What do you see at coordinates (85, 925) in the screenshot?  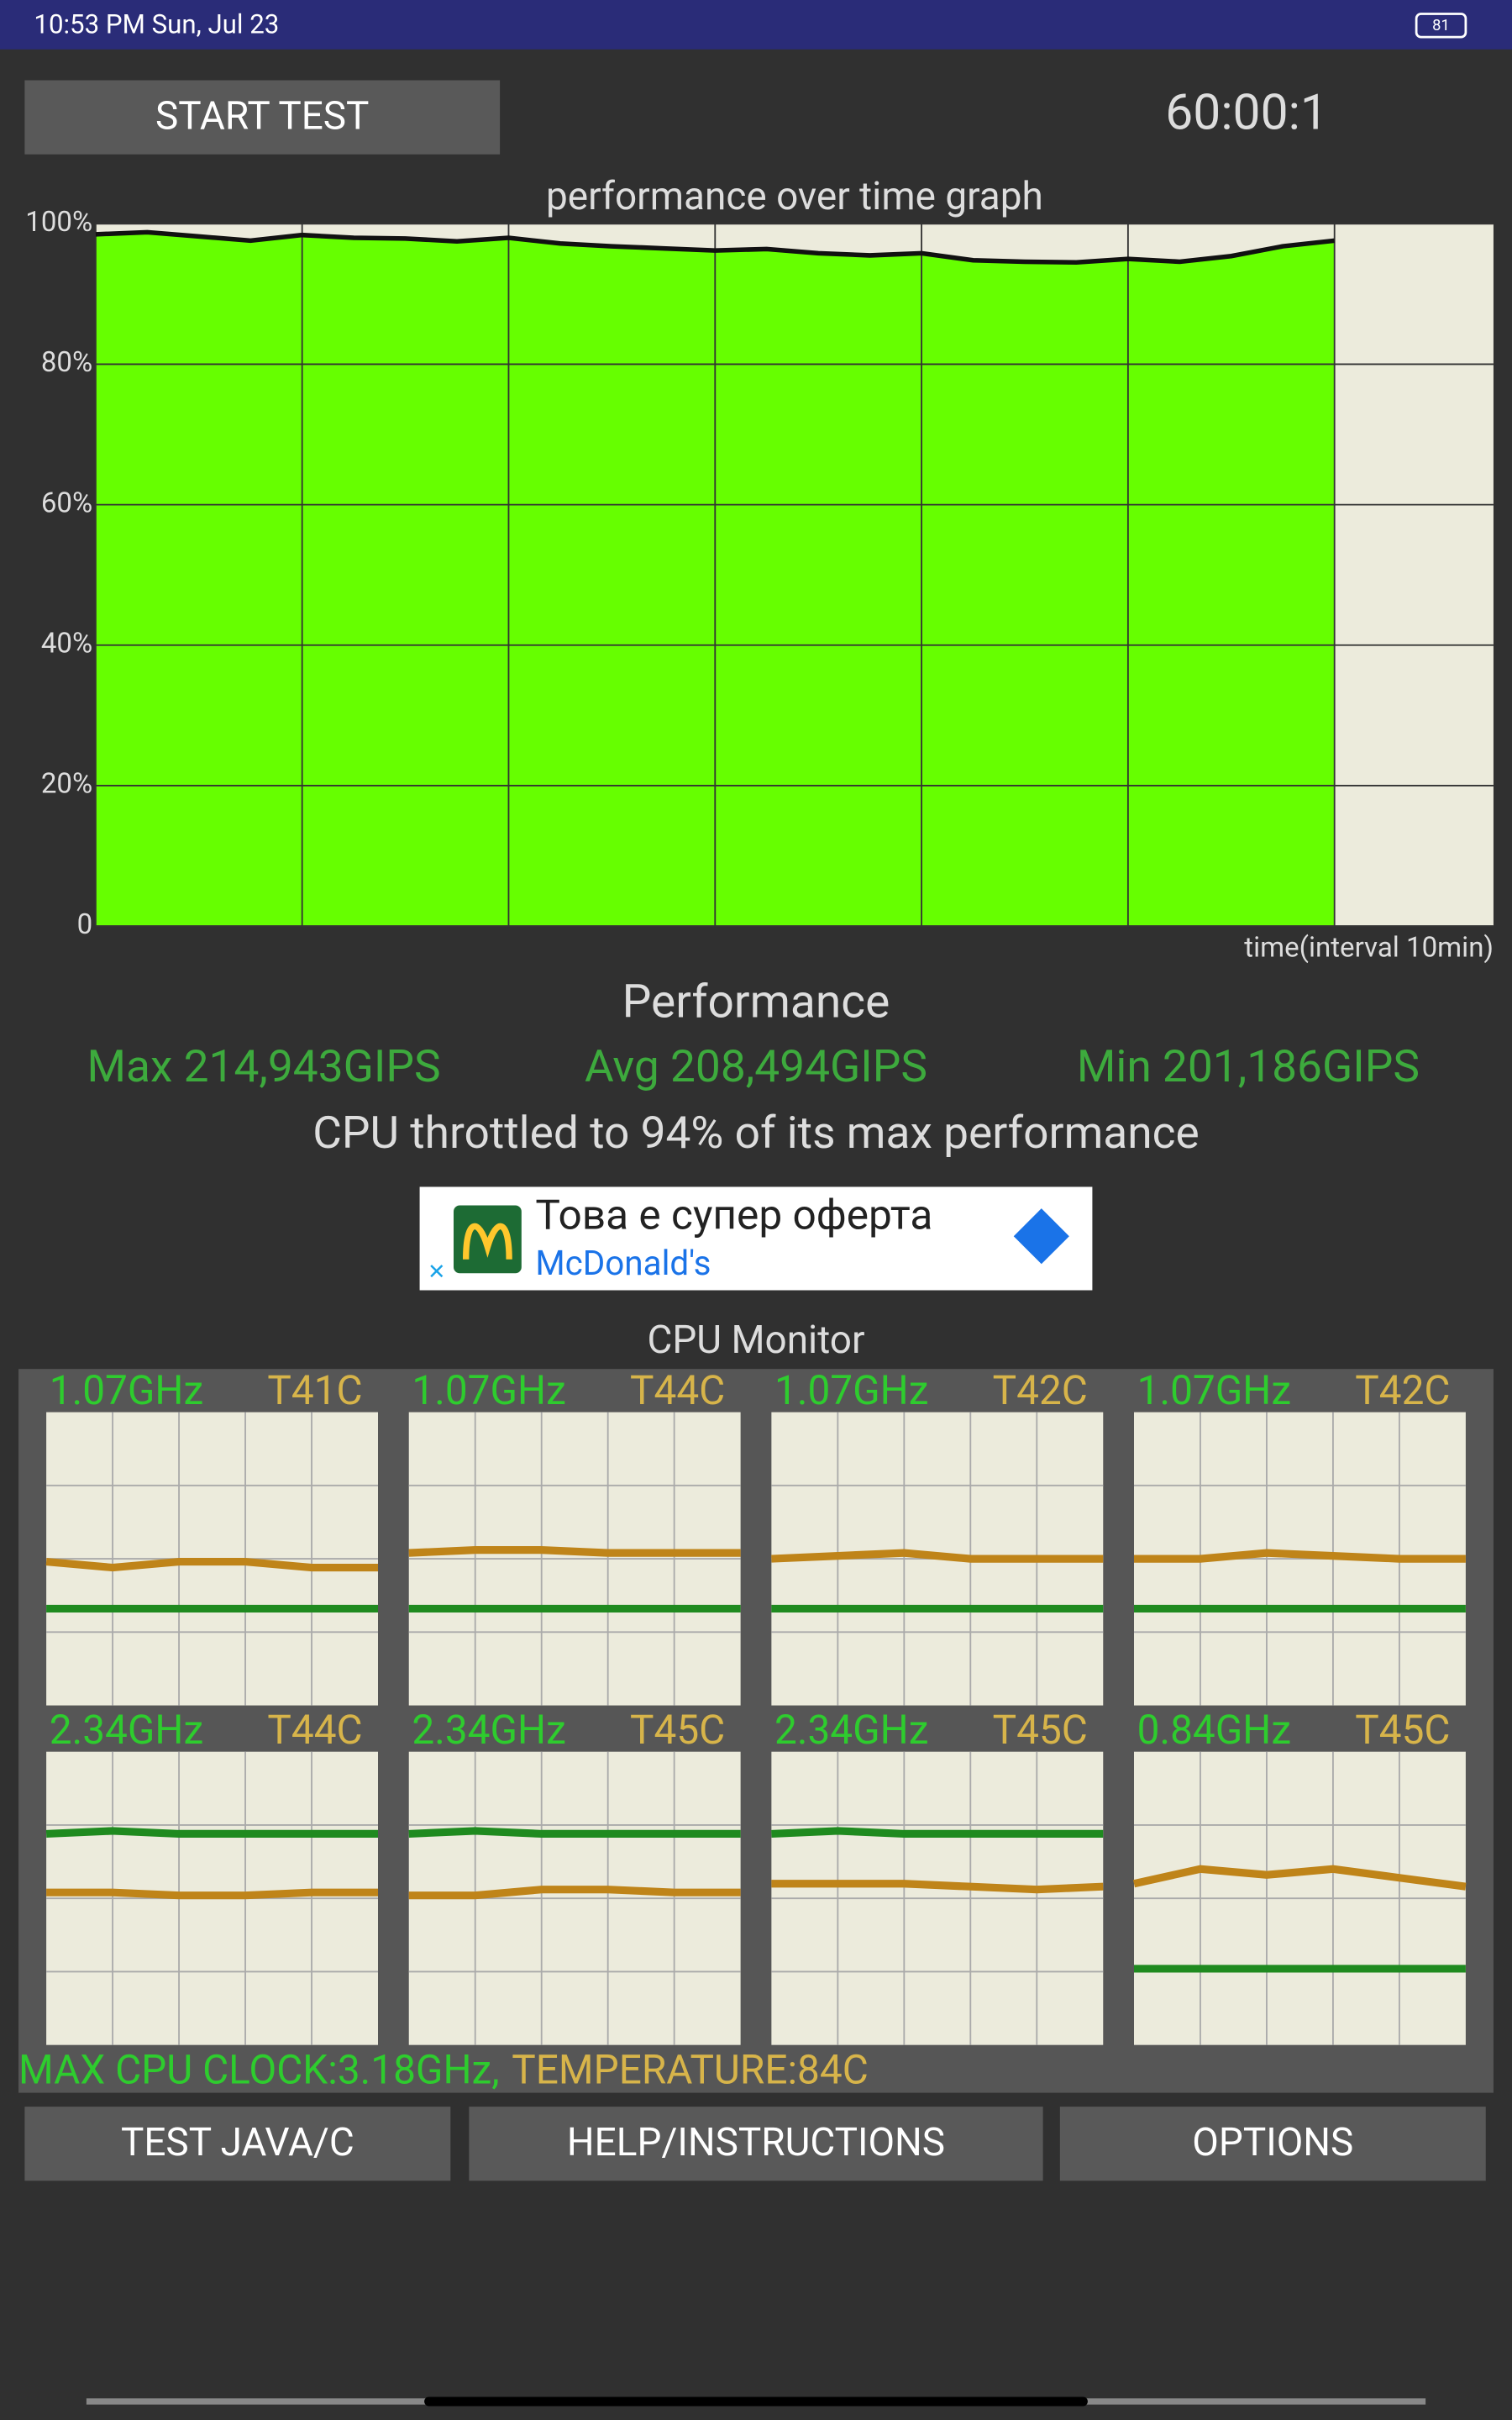 I see `y-tick-label: 0` at bounding box center [85, 925].